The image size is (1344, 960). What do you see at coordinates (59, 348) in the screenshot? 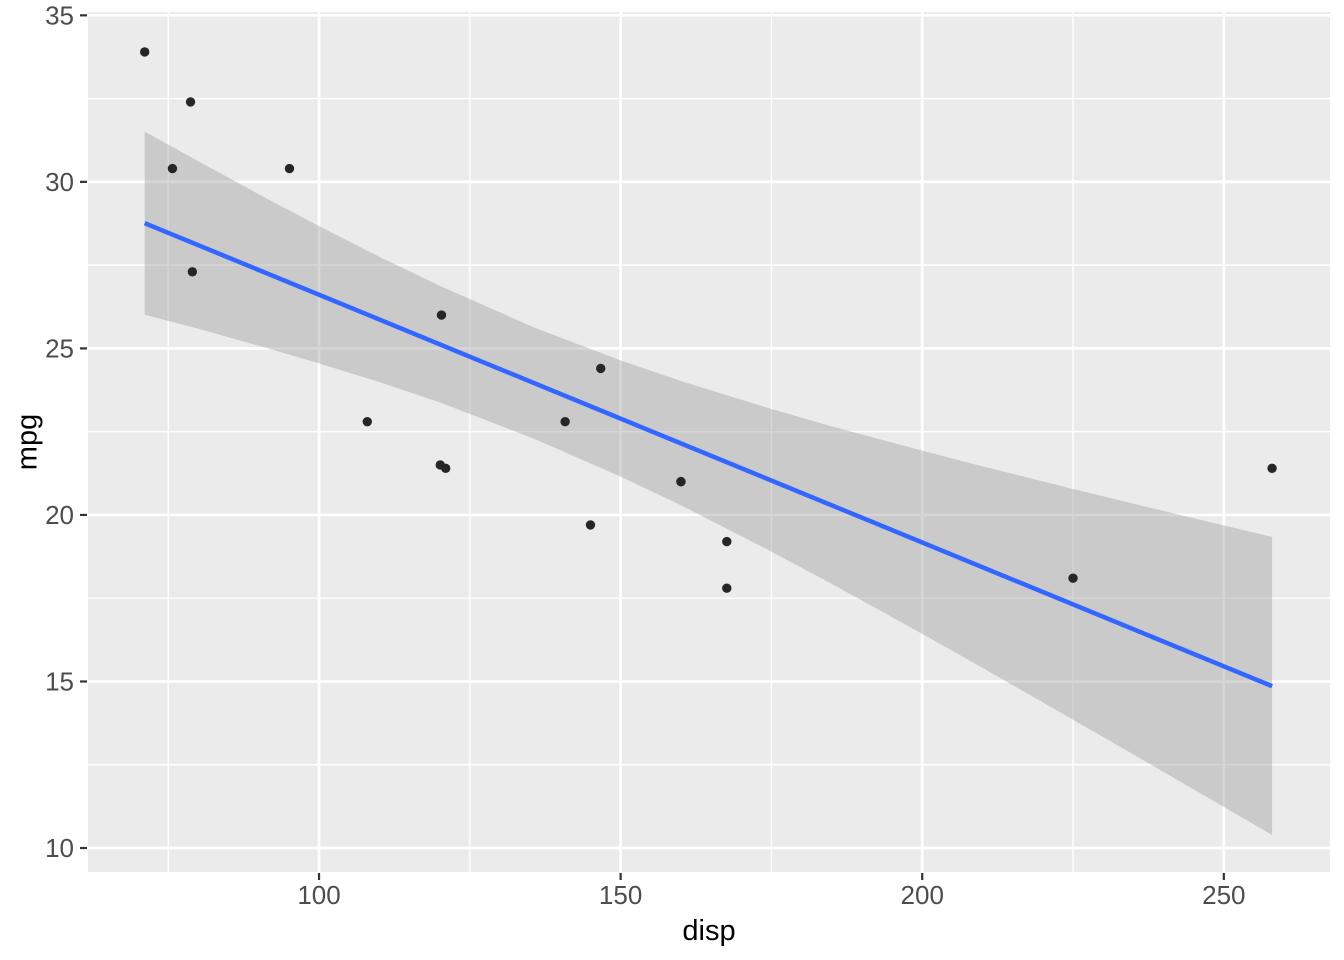
I see `y-tick-label: 25` at bounding box center [59, 348].